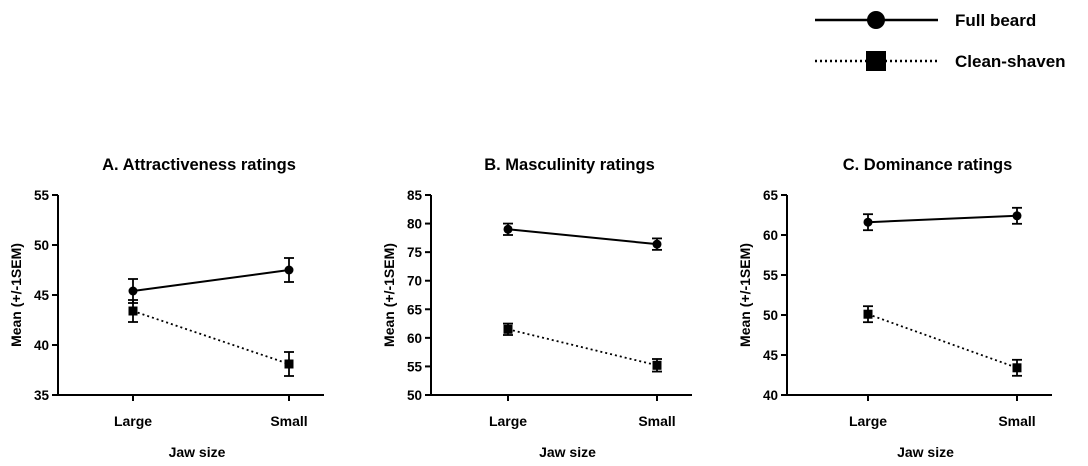 This screenshot has width=1088, height=466. I want to click on chart-title: B. Masculinity ratings, so click(569, 165).